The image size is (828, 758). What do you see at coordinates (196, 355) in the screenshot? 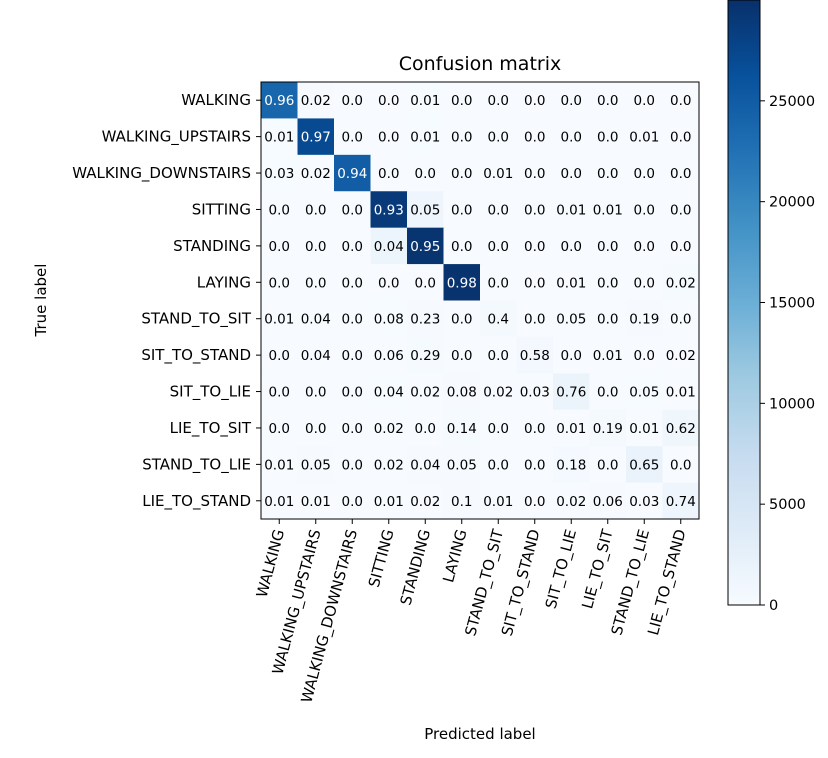
I see `y-tick-label-sit-to-stand: SIT_TO_STAND` at bounding box center [196, 355].